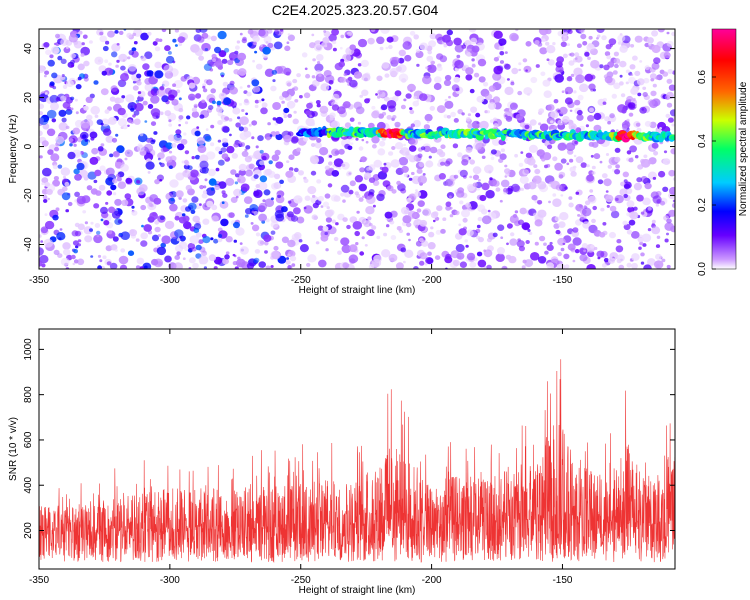 The image size is (750, 600). I want to click on y-tick-label: 800, so click(28, 394).